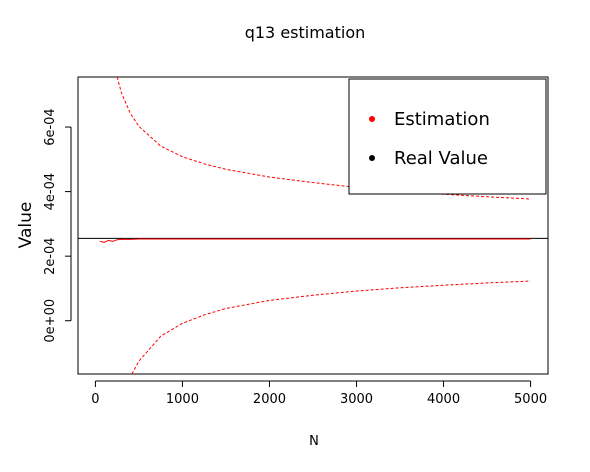 This screenshot has width=590, height=472. What do you see at coordinates (356, 399) in the screenshot?
I see `x-tick-label: 3000` at bounding box center [356, 399].